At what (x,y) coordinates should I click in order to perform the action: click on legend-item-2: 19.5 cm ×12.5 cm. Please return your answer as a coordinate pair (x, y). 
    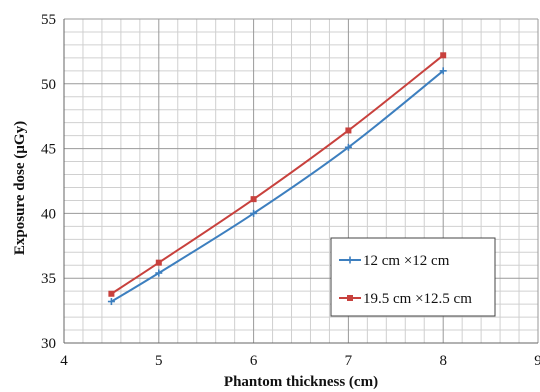
    Looking at the image, I should click on (405, 299).